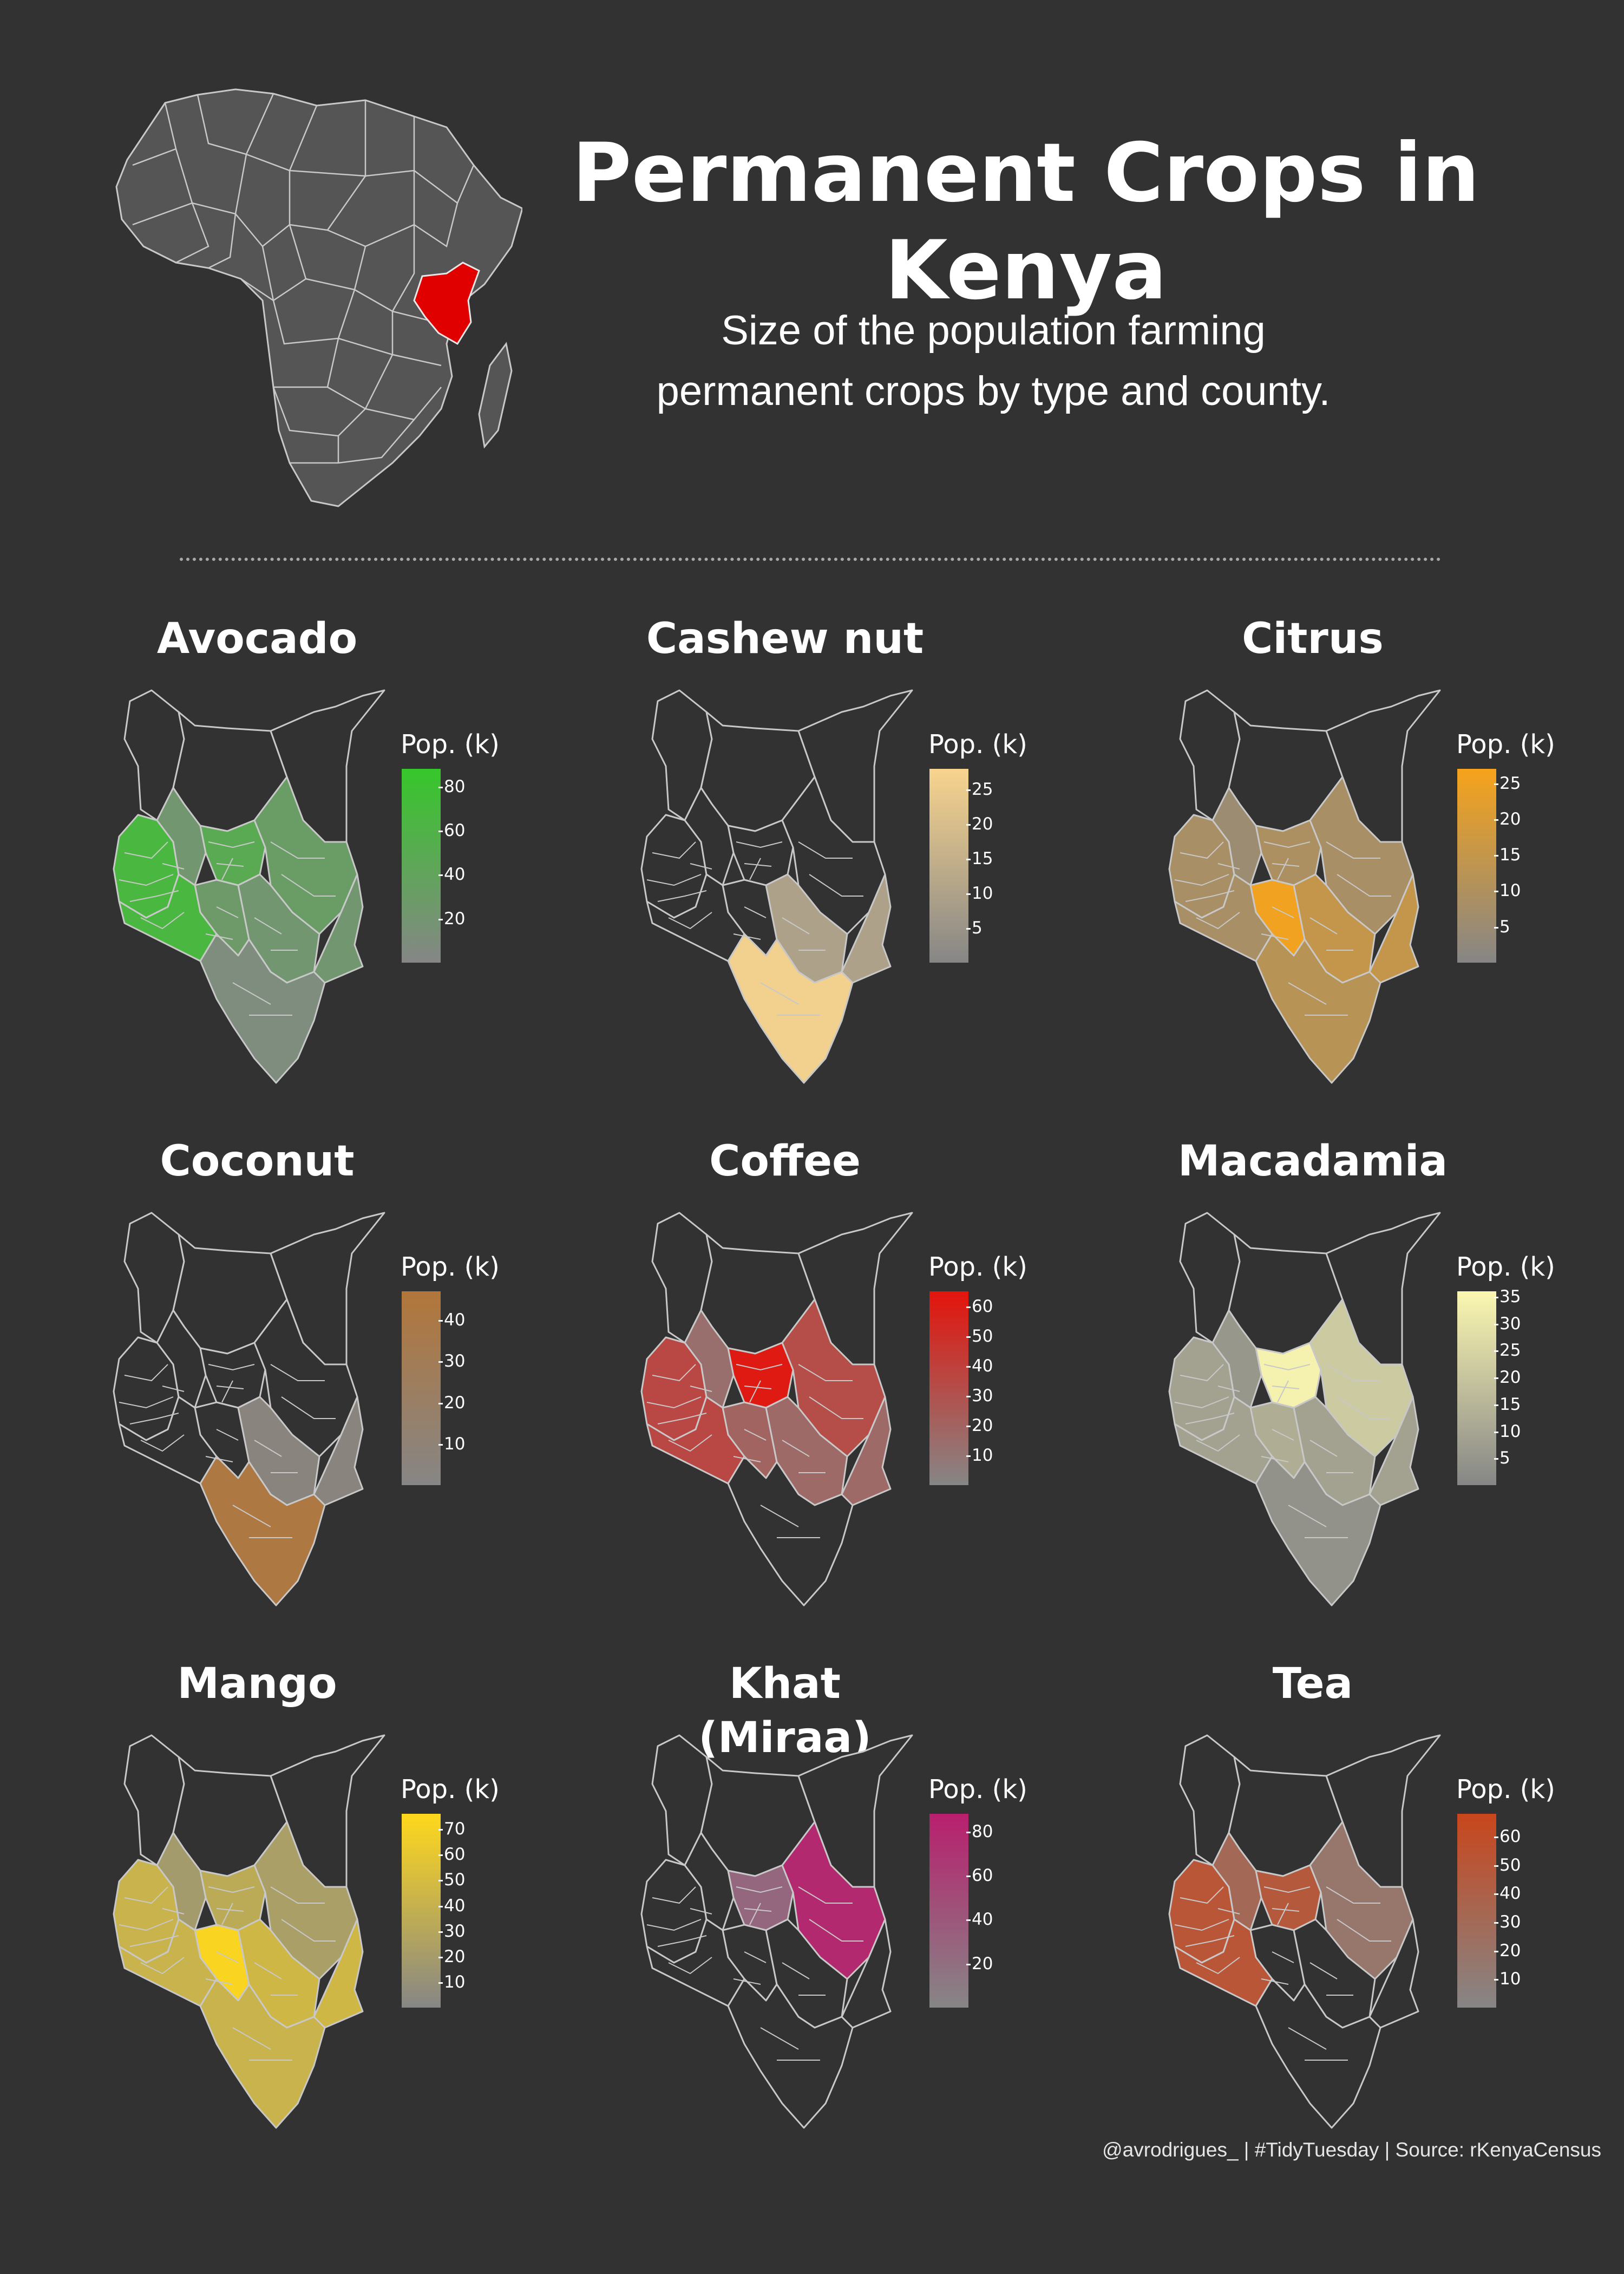 The image size is (1624, 2274). Describe the element at coordinates (1507, 1351) in the screenshot. I see `legend-tick-label: 25` at that location.